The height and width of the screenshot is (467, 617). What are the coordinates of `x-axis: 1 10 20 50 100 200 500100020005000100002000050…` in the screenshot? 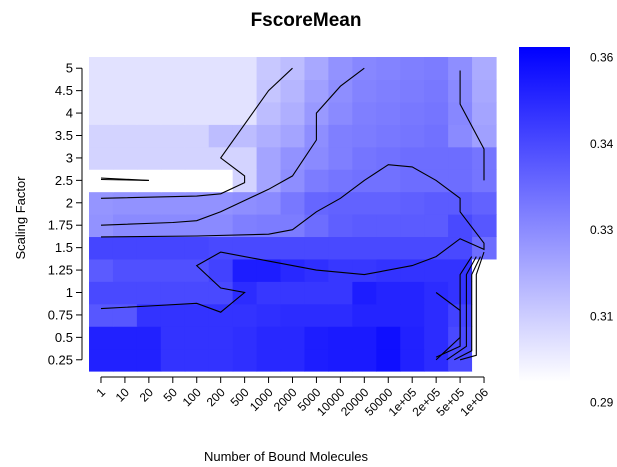 It's located at (292, 397).